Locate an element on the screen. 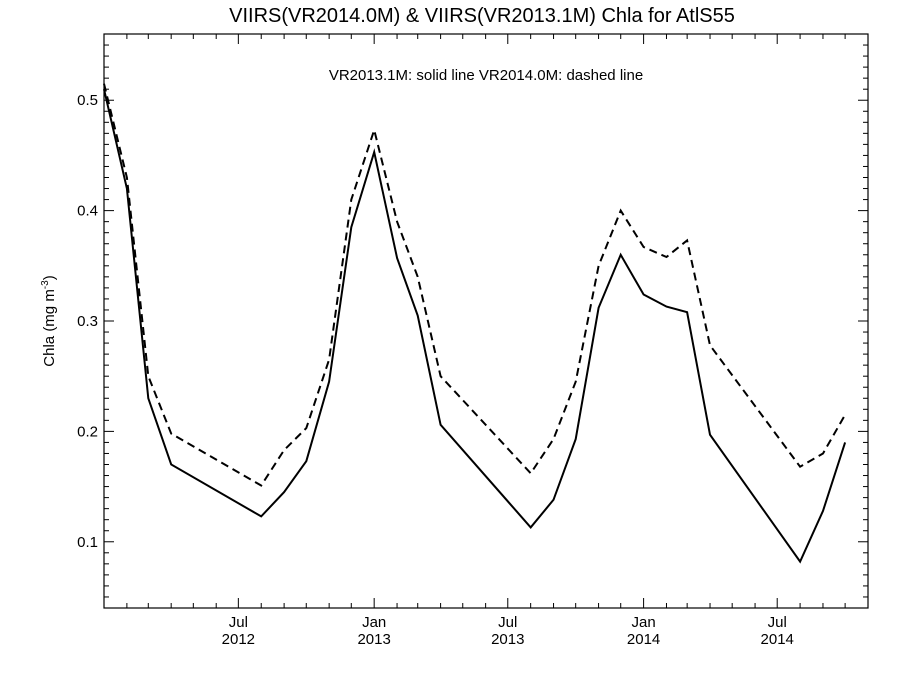  y-axis-label: Chla (mg m-3) is located at coordinates (49, 320).